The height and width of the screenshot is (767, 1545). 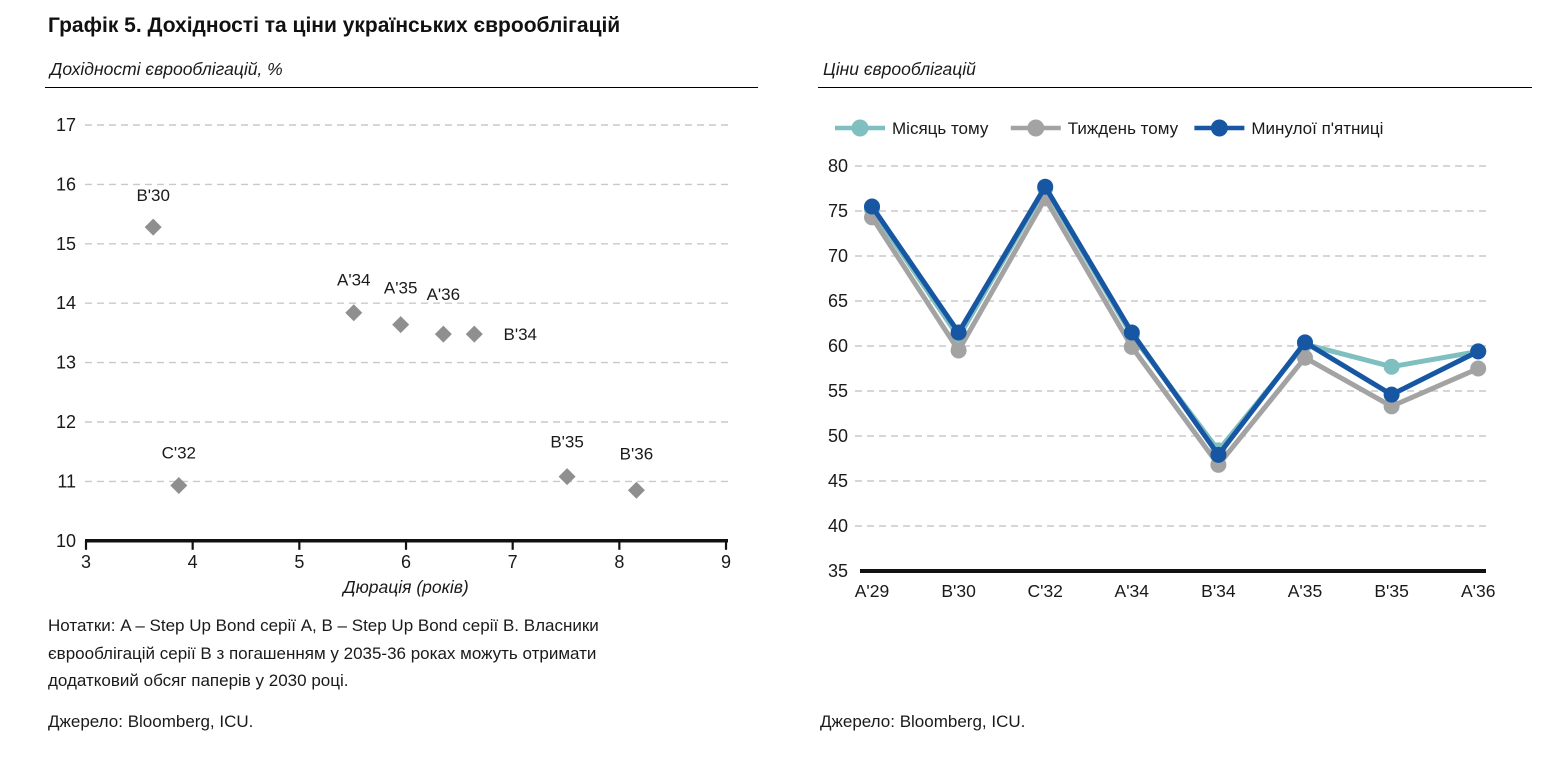 I want to click on right-chart-subtitle: Ціни єврооблігацій, so click(x=899, y=69).